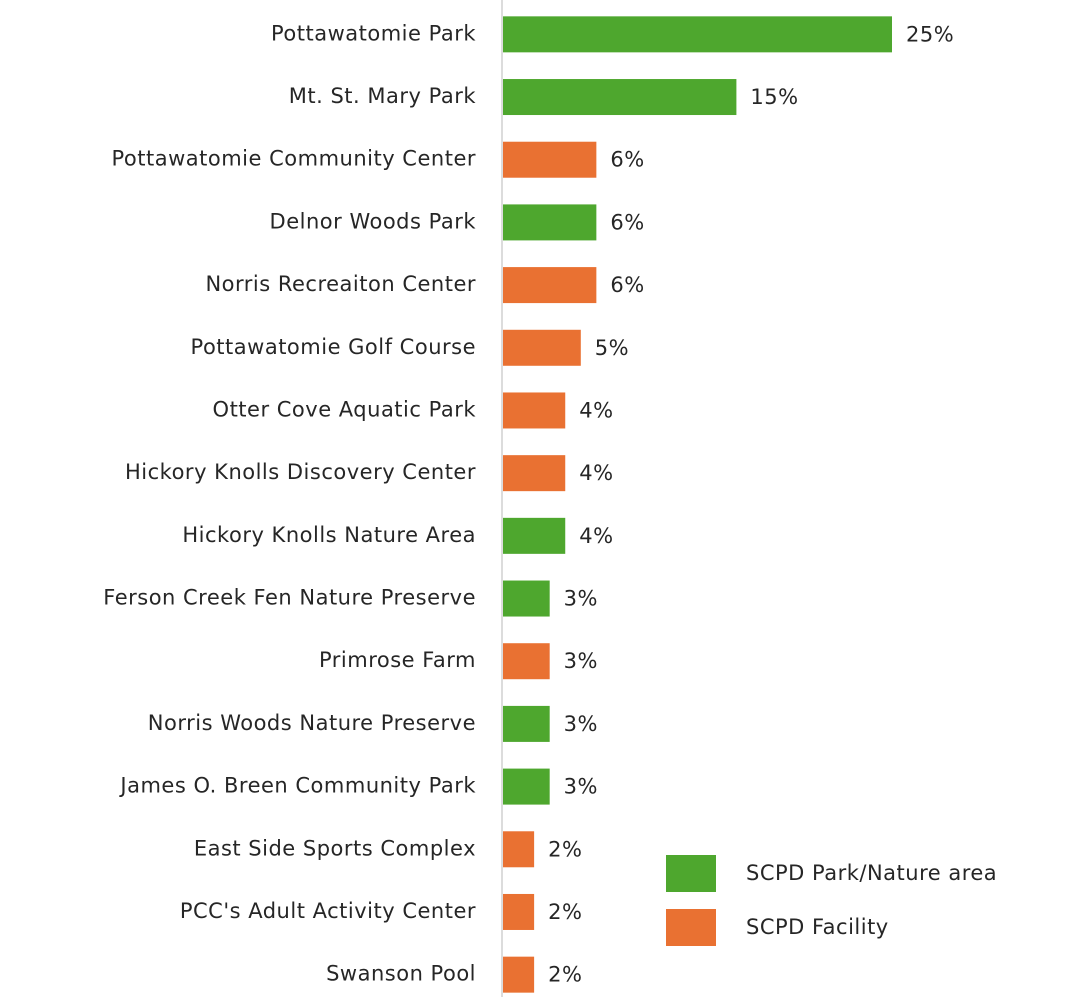  What do you see at coordinates (817, 927) in the screenshot?
I see `legend-label: SCPD Facility` at bounding box center [817, 927].